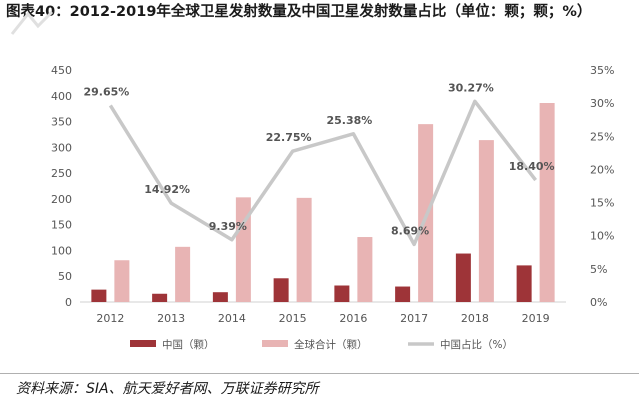 The width and height of the screenshot is (639, 411). Describe the element at coordinates (61, 70) in the screenshot. I see `left-tick-label: 450` at that location.